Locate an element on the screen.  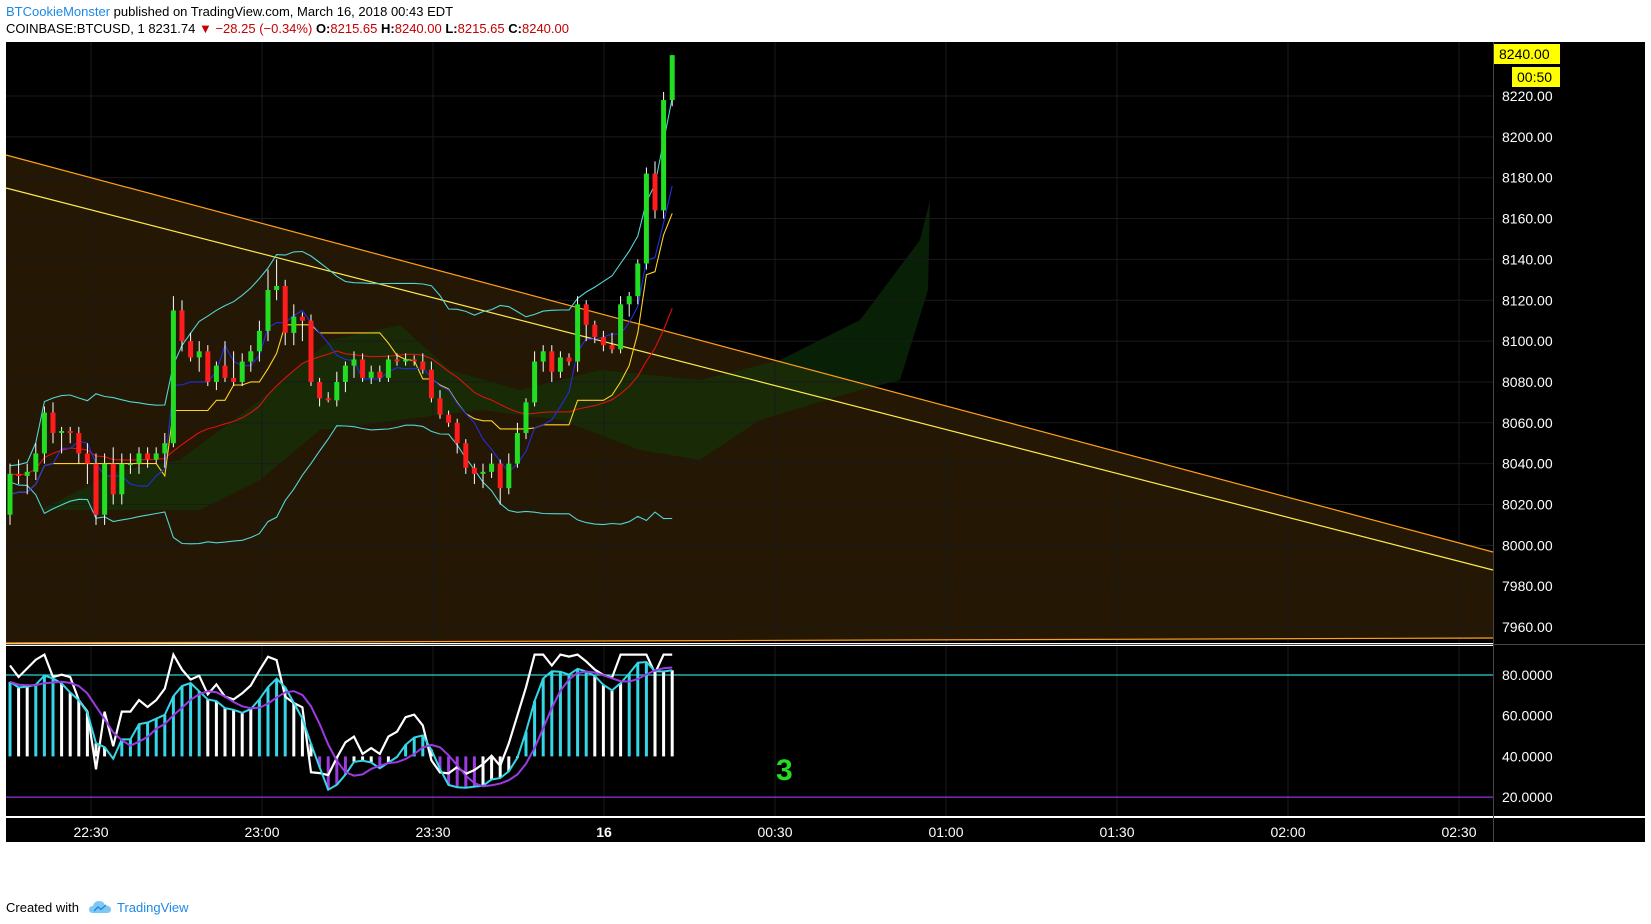
time-tick-label: 02:30 is located at coordinates (1458, 832).